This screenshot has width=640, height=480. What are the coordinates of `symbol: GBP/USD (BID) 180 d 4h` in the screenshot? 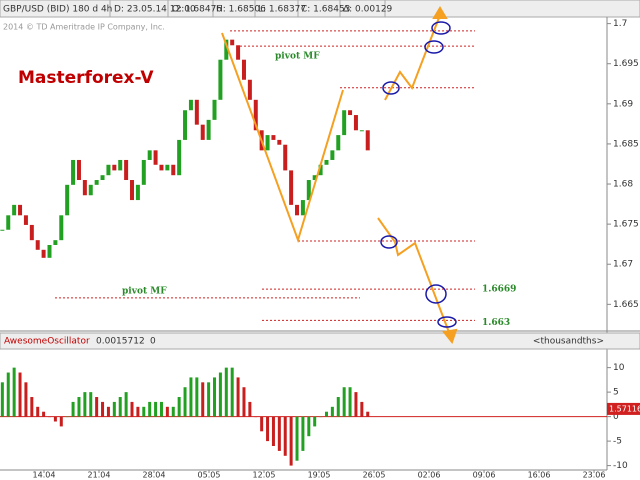 It's located at (57, 10).